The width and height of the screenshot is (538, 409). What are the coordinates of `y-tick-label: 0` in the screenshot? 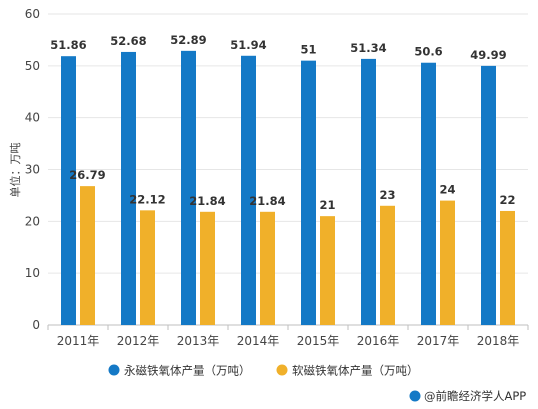 It's located at (36, 325).